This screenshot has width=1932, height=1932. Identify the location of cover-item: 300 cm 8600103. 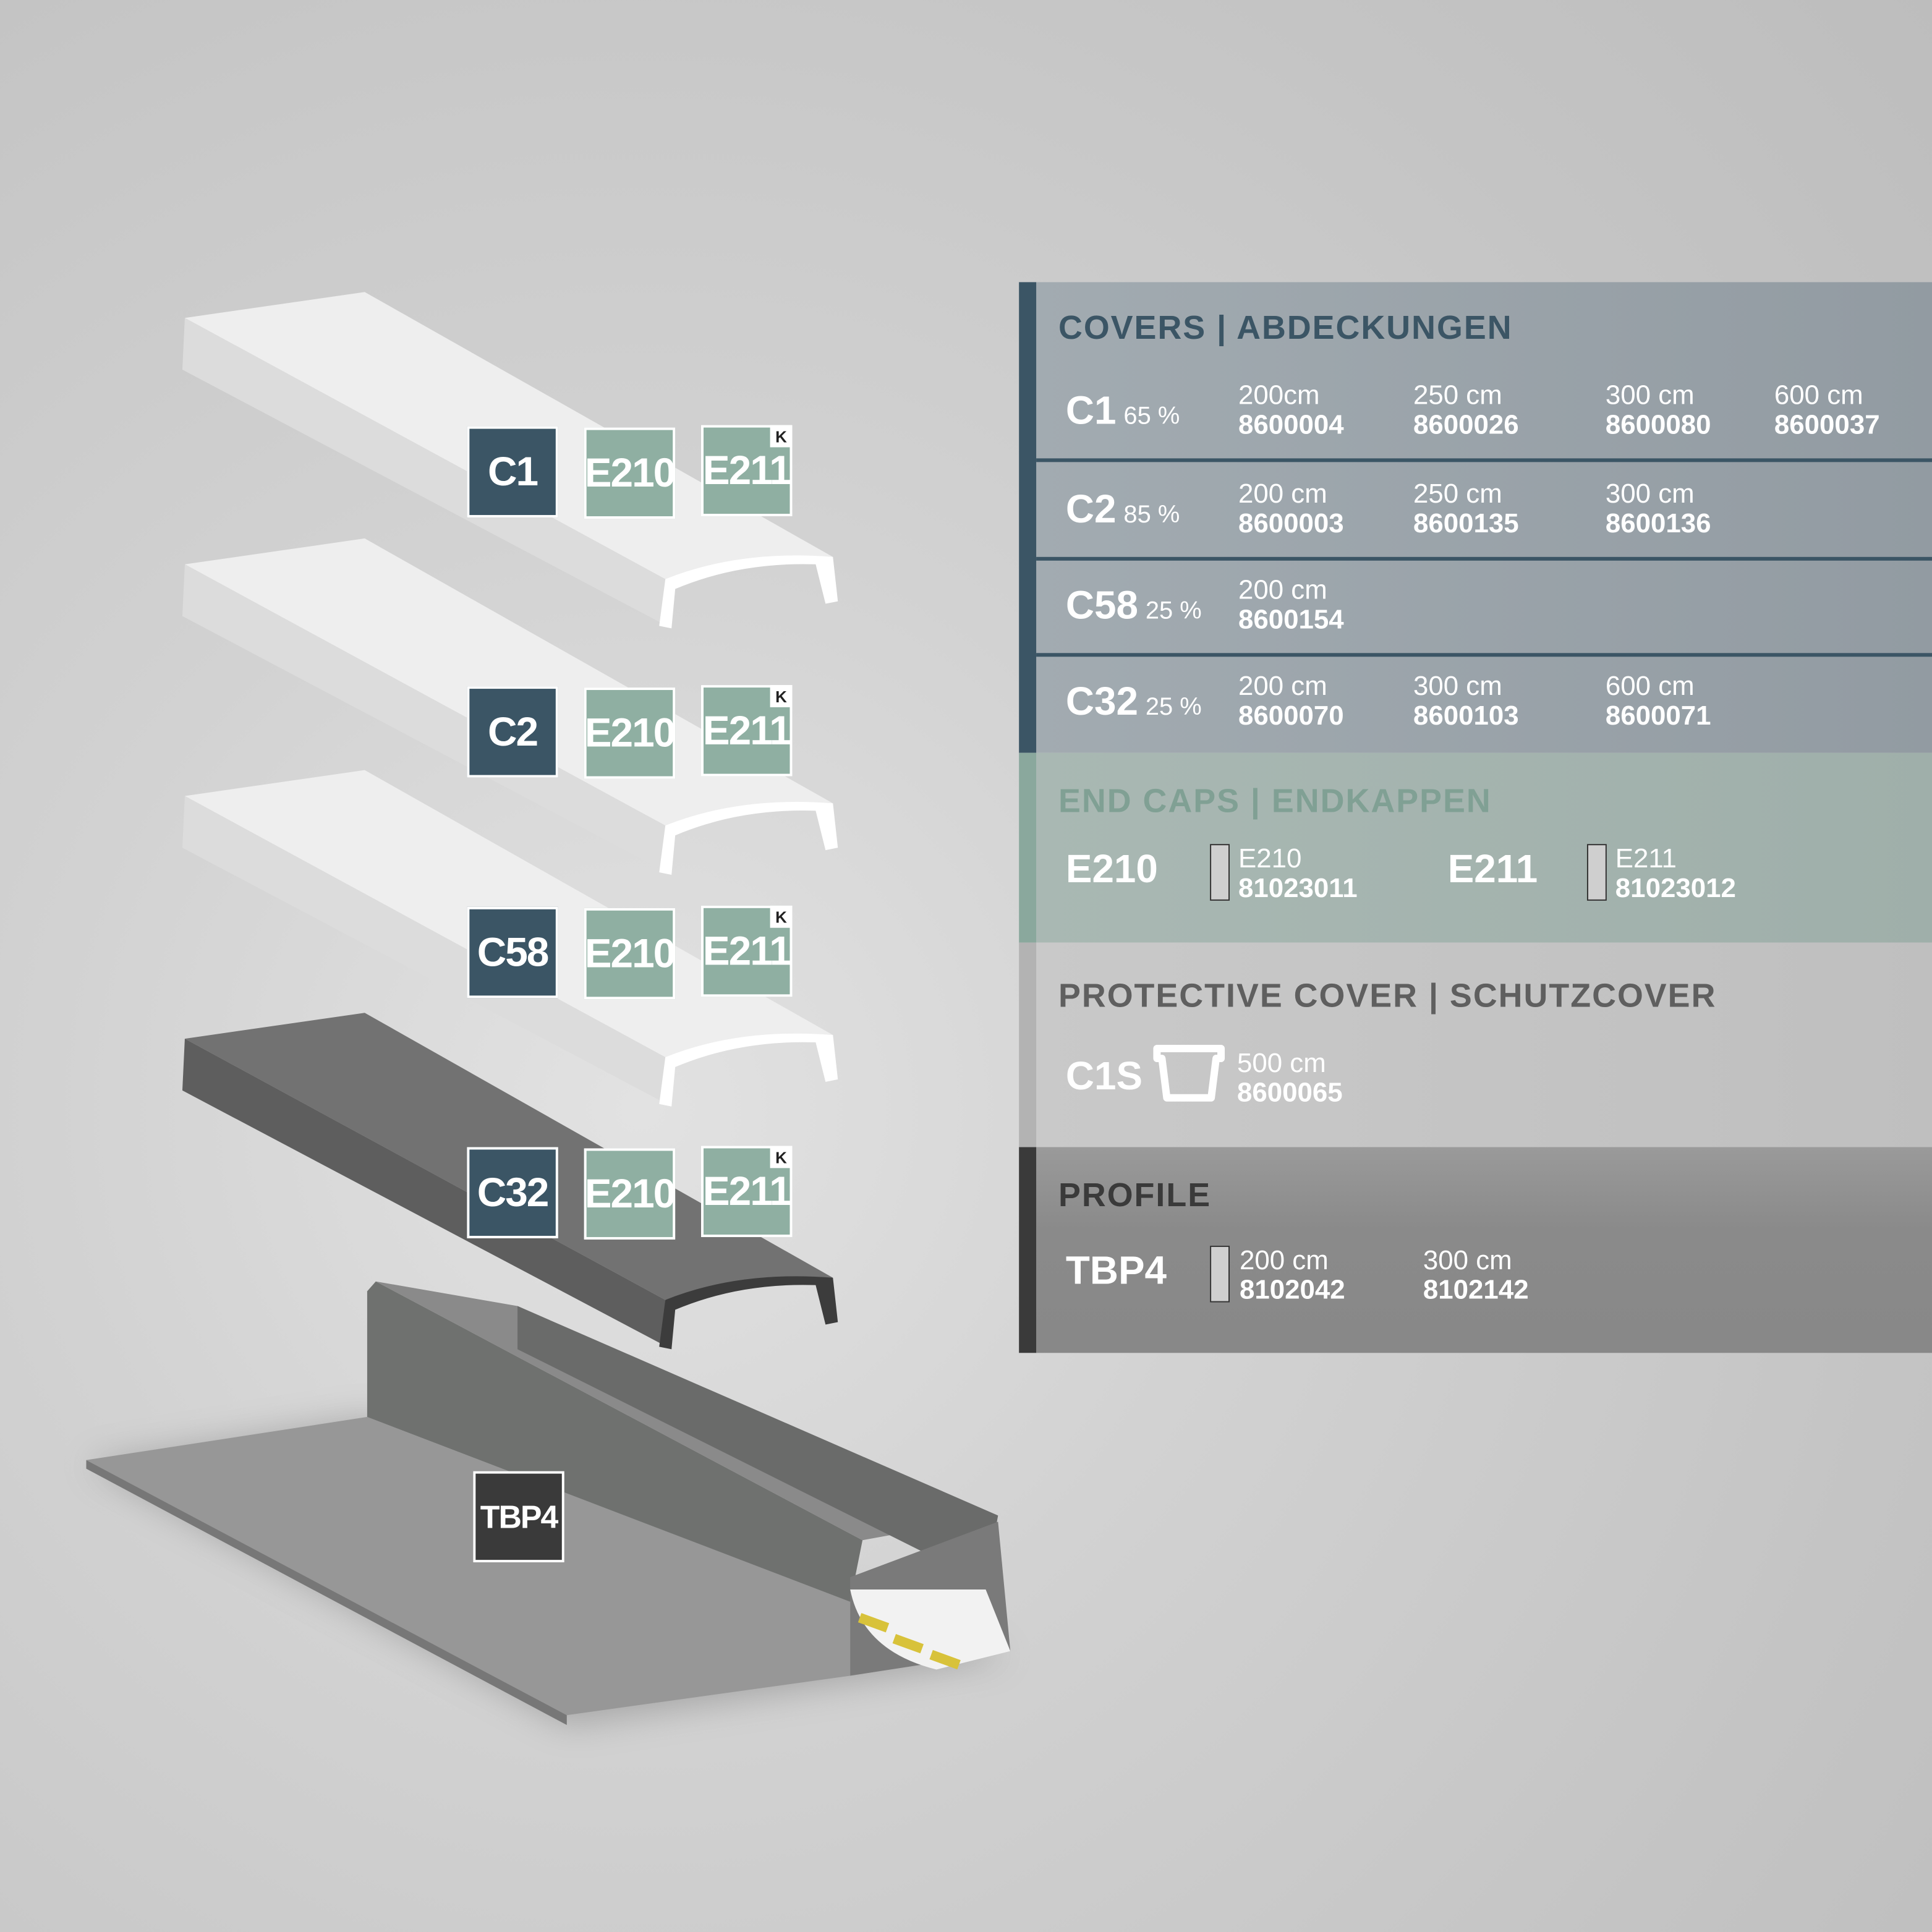
(1466, 700).